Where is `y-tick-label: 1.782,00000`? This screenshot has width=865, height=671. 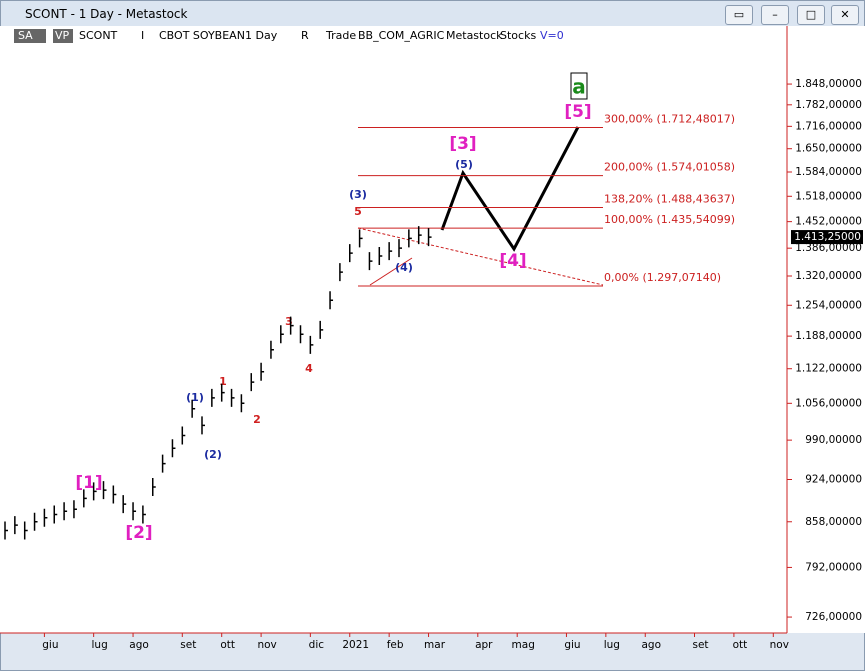
y-tick-label: 1.782,00000 is located at coordinates (828, 105).